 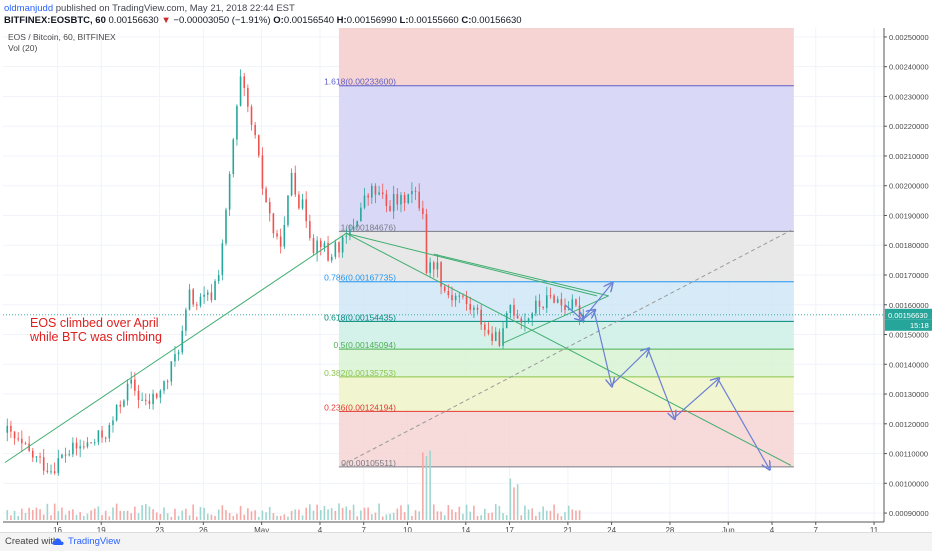 What do you see at coordinates (95, 337) in the screenshot?
I see `annotation-line-2: while BTC was climbing` at bounding box center [95, 337].